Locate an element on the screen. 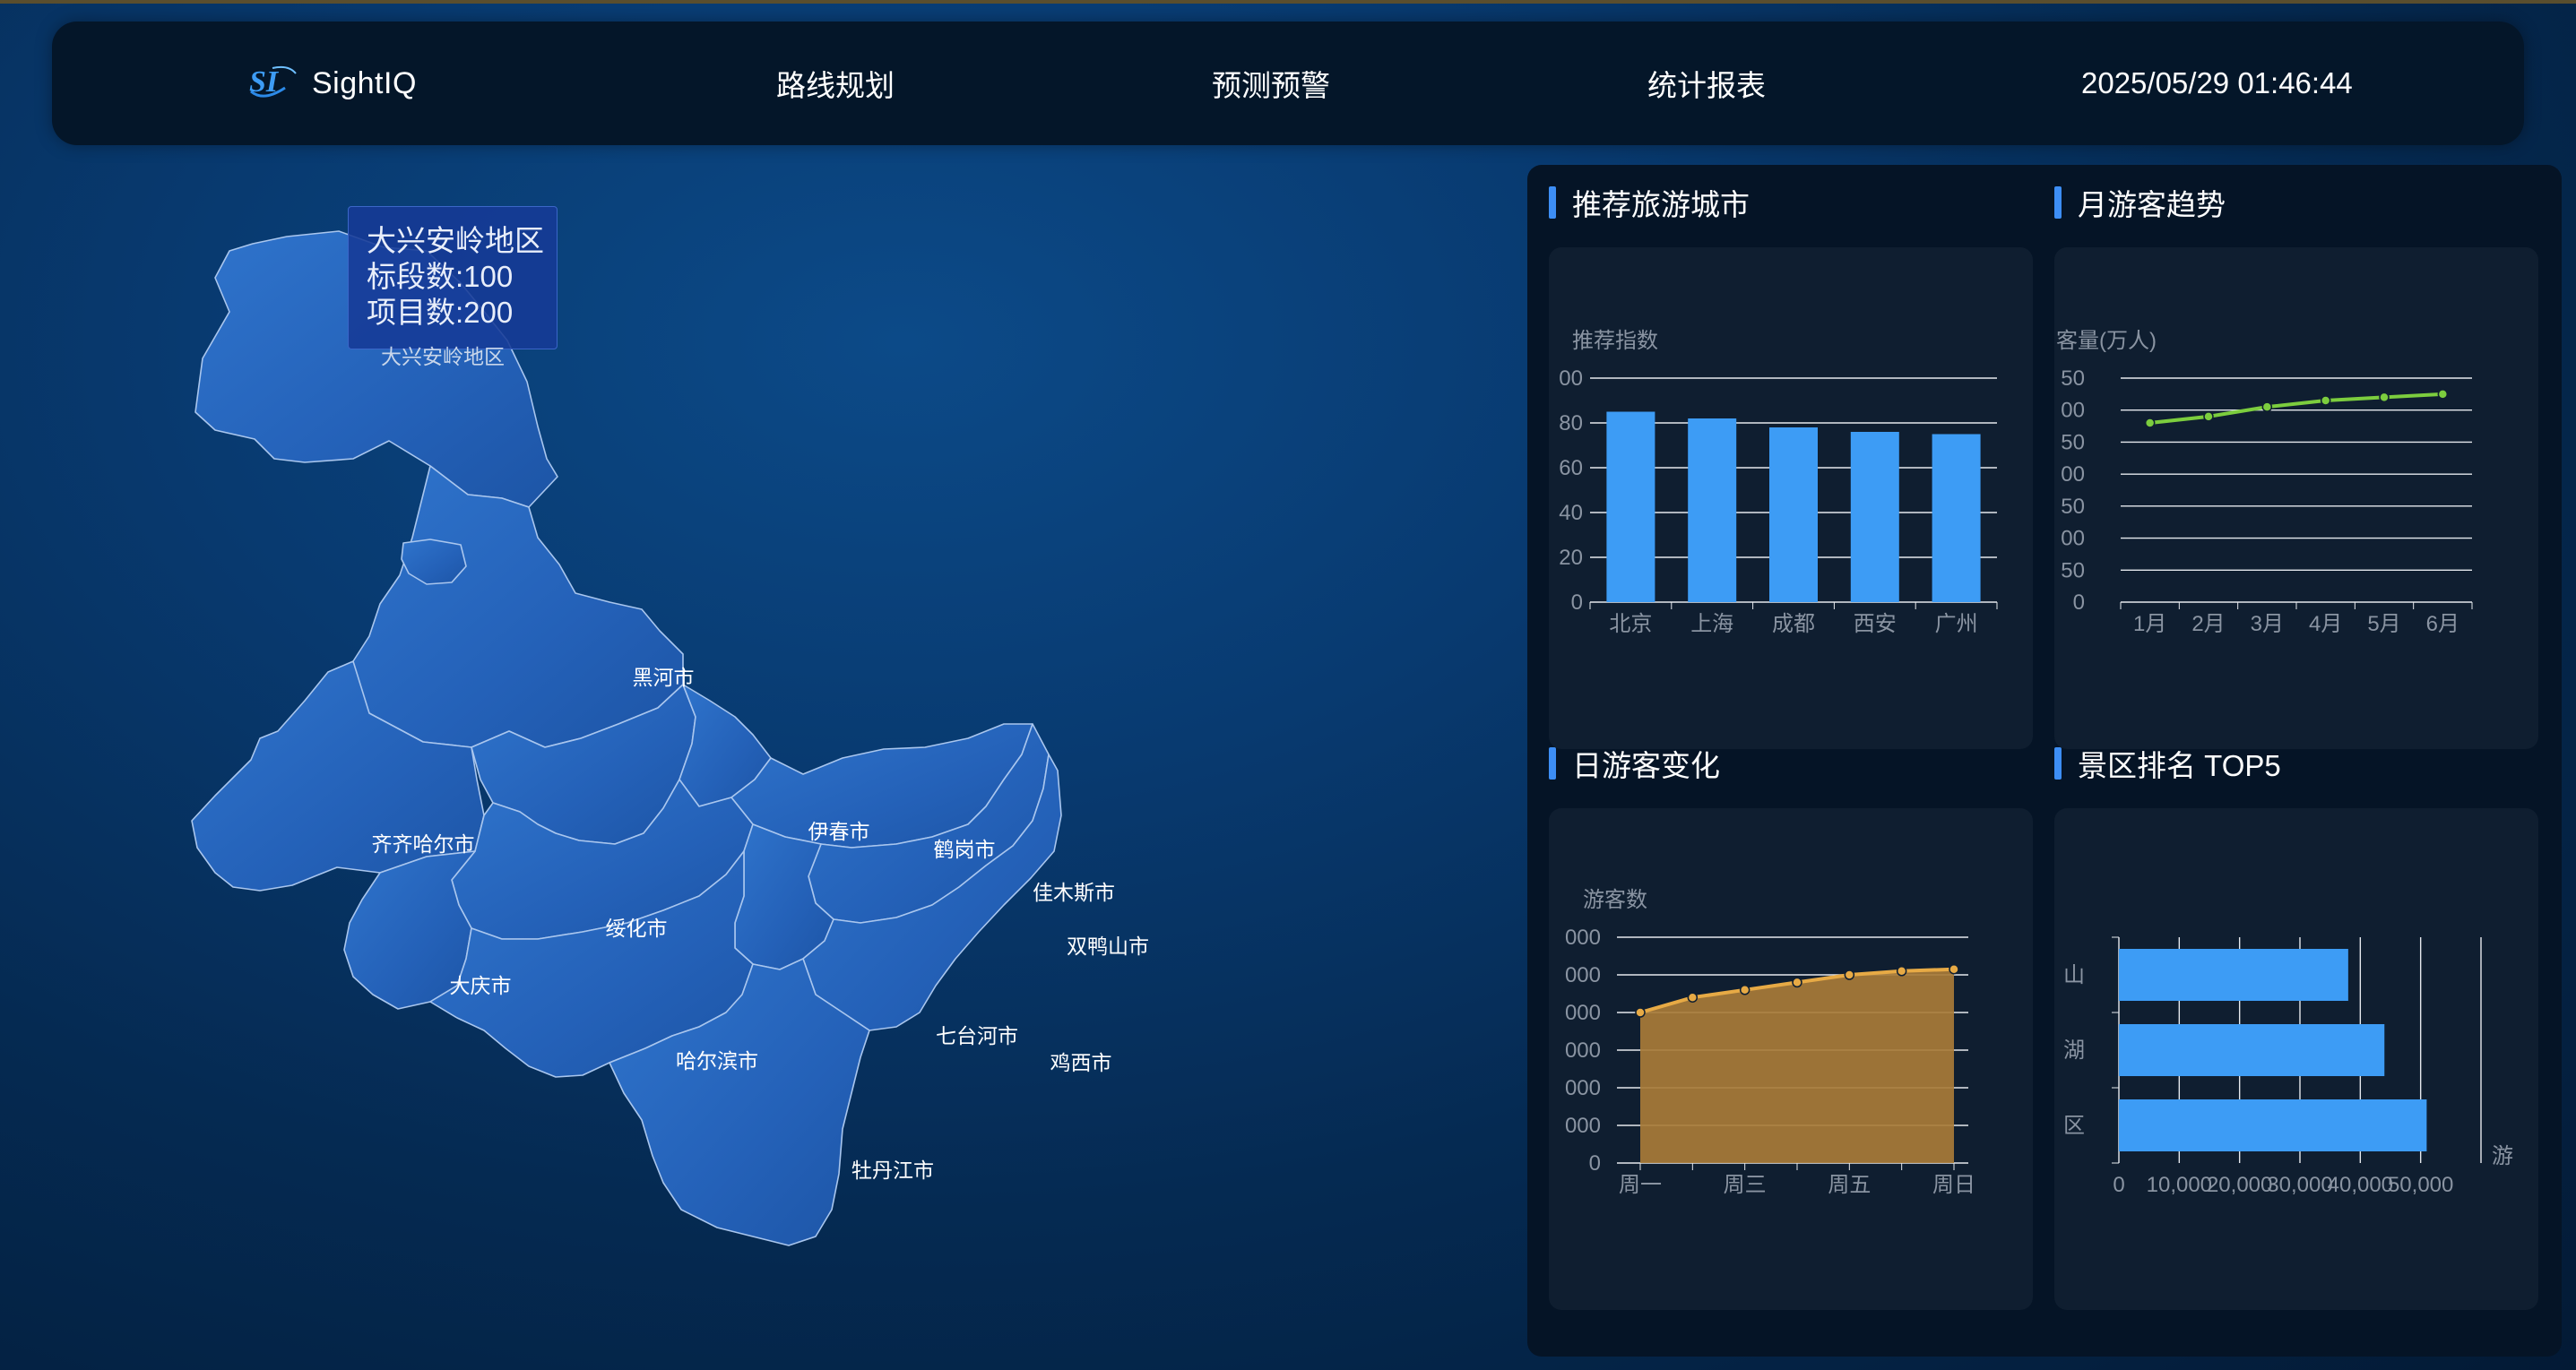 This screenshot has height=1370, width=2576. series-line is located at coordinates (2296, 408).